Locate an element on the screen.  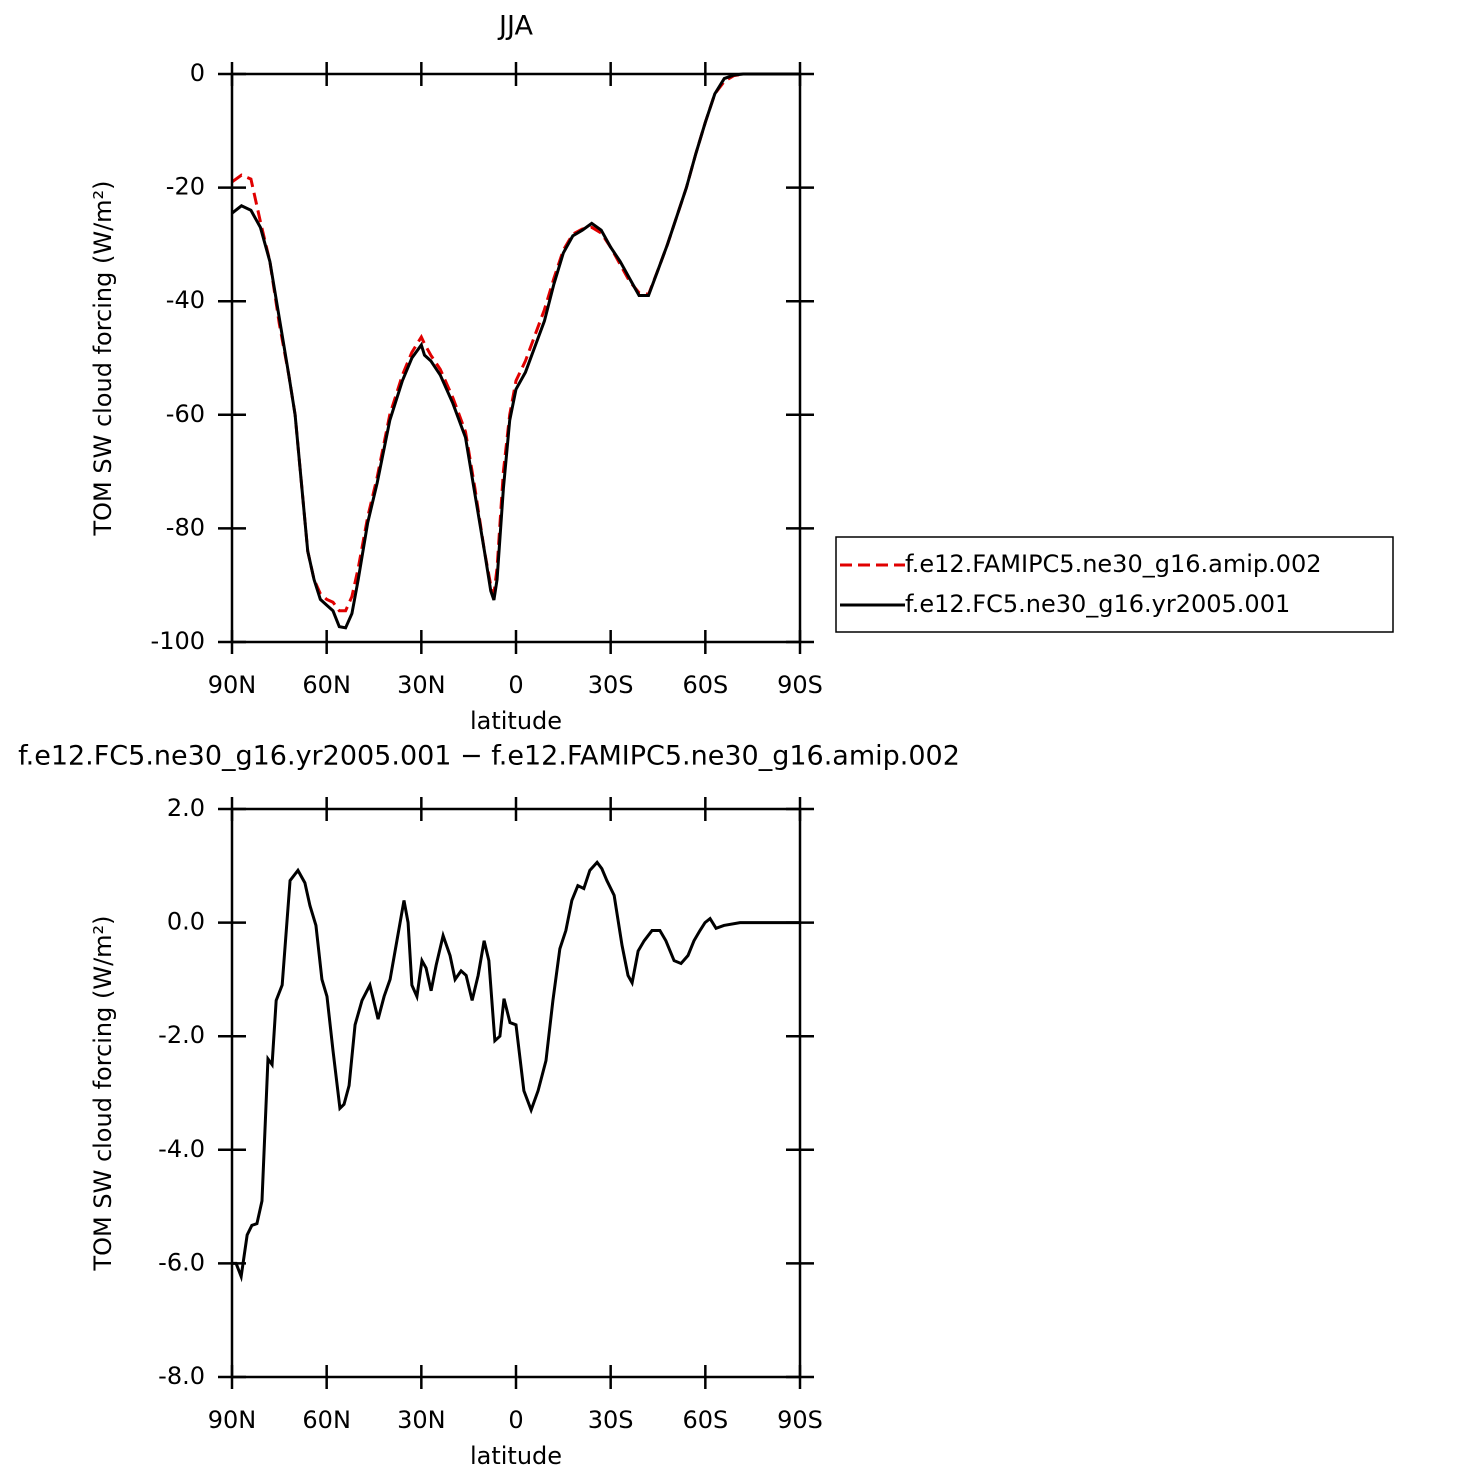
legend-label: f.e12.FC5.ne30_g16.yr2005.001 is located at coordinates (1097, 604).